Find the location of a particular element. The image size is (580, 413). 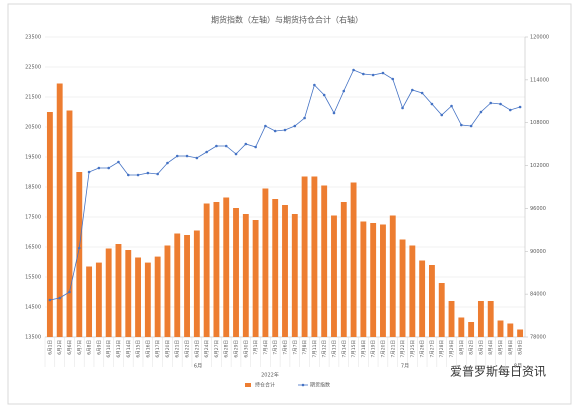

y2-tick-label: 102000 is located at coordinates (539, 166).